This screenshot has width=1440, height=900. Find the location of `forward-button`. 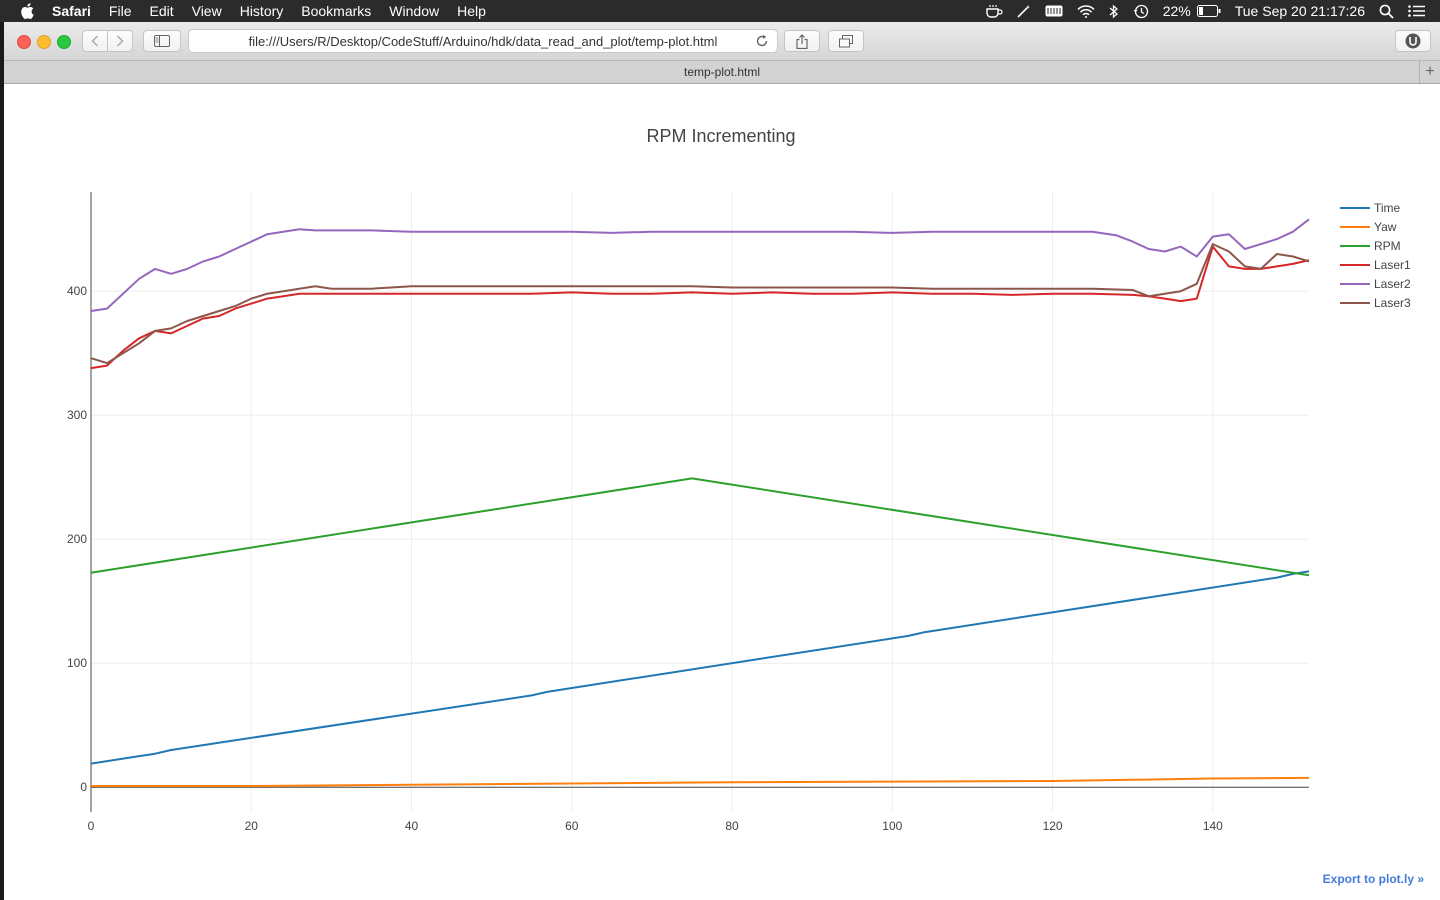

forward-button is located at coordinates (120, 41).